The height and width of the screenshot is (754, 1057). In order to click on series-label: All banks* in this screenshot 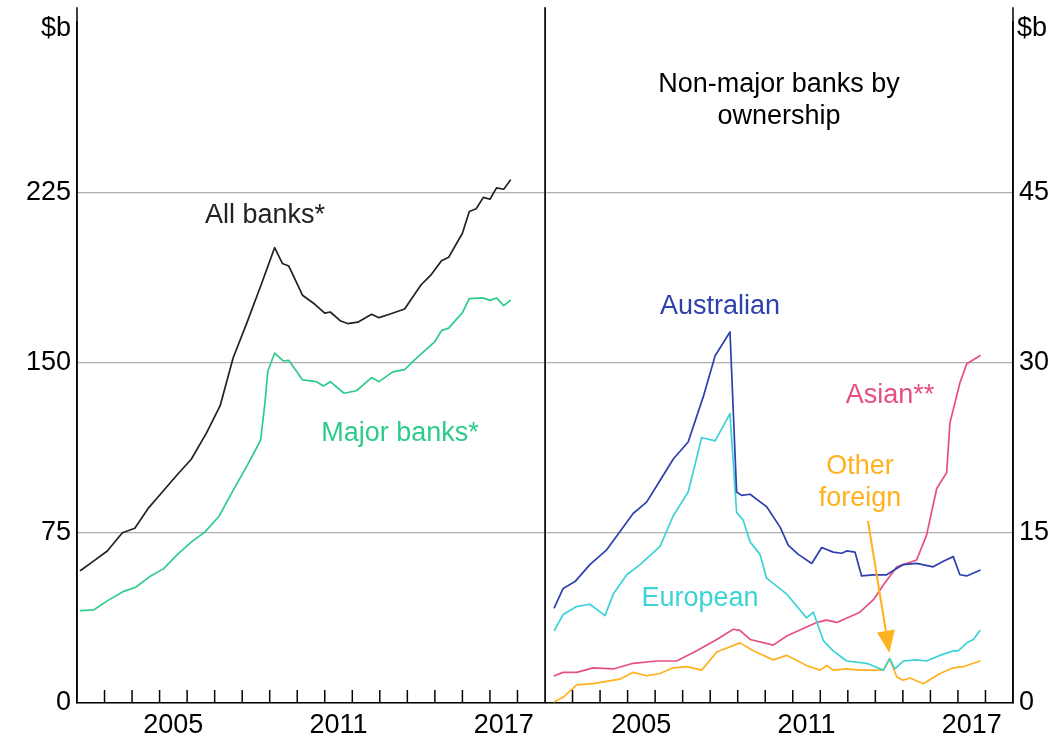, I will do `click(265, 213)`.